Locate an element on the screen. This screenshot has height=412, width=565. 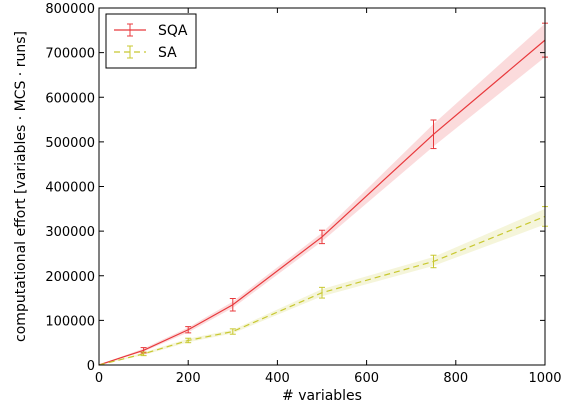
y-tick-label: 100000 is located at coordinates (70, 321).